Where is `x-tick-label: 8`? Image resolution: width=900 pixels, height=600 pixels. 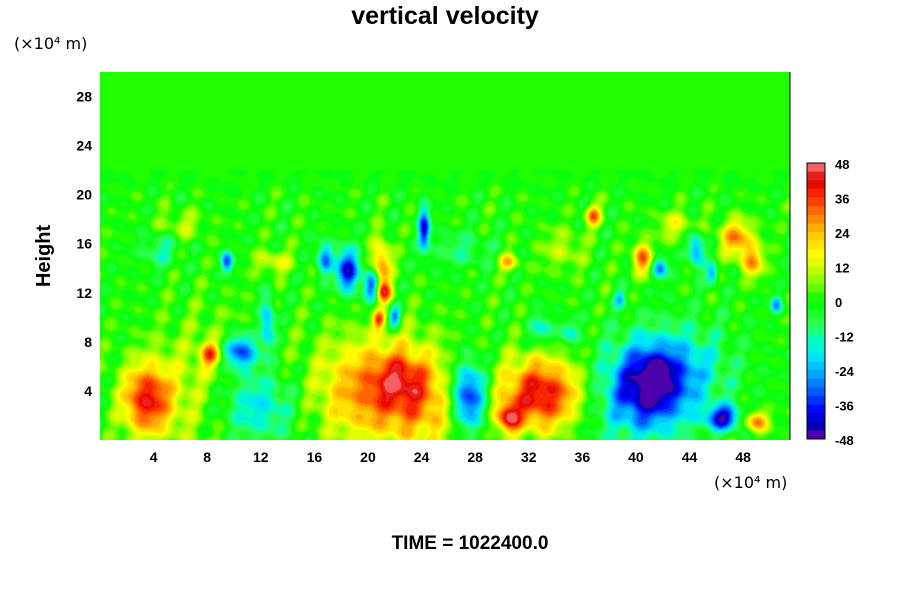
x-tick-label: 8 is located at coordinates (207, 457).